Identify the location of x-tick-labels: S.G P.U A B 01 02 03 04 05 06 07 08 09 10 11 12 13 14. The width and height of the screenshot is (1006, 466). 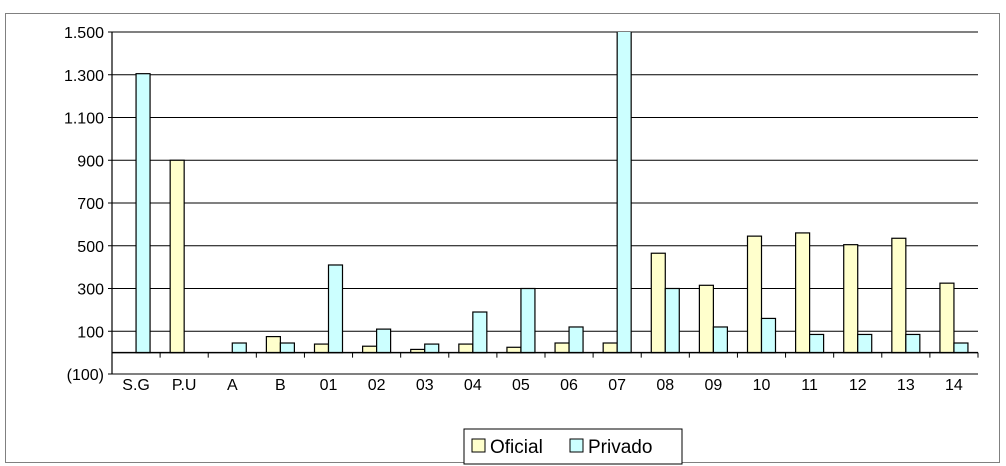
(542, 385).